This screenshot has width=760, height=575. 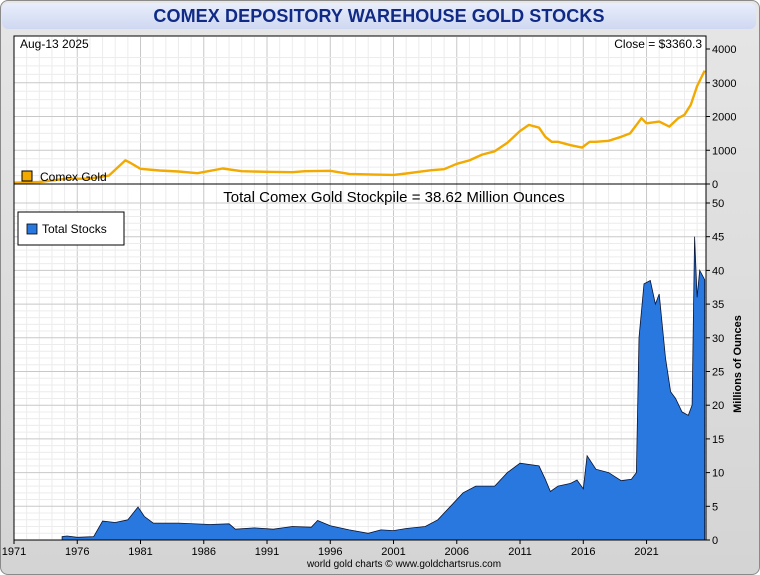 I want to click on x-tick-label: 1971, so click(x=14, y=552).